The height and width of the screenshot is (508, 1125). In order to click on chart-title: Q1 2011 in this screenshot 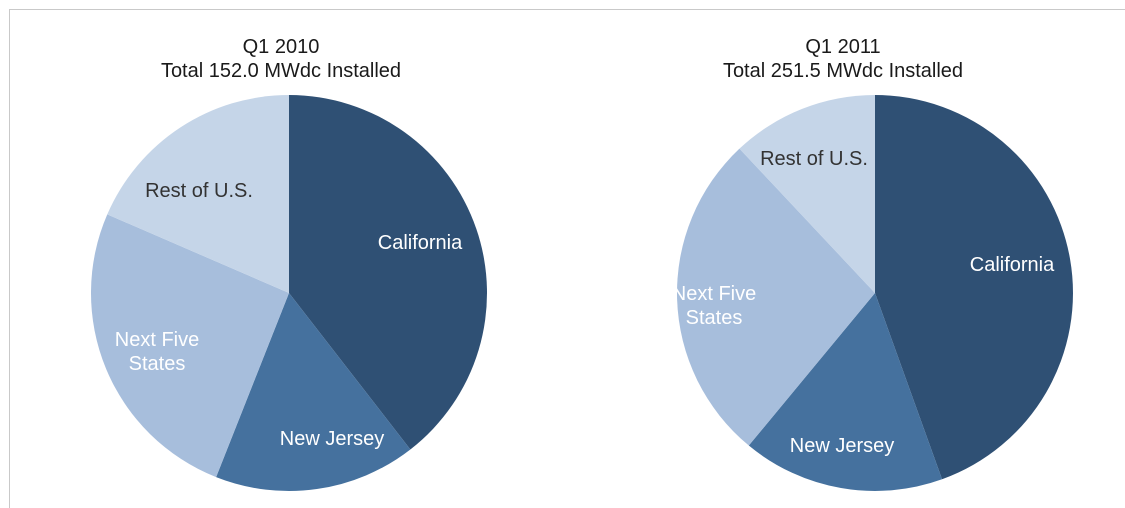, I will do `click(843, 47)`.